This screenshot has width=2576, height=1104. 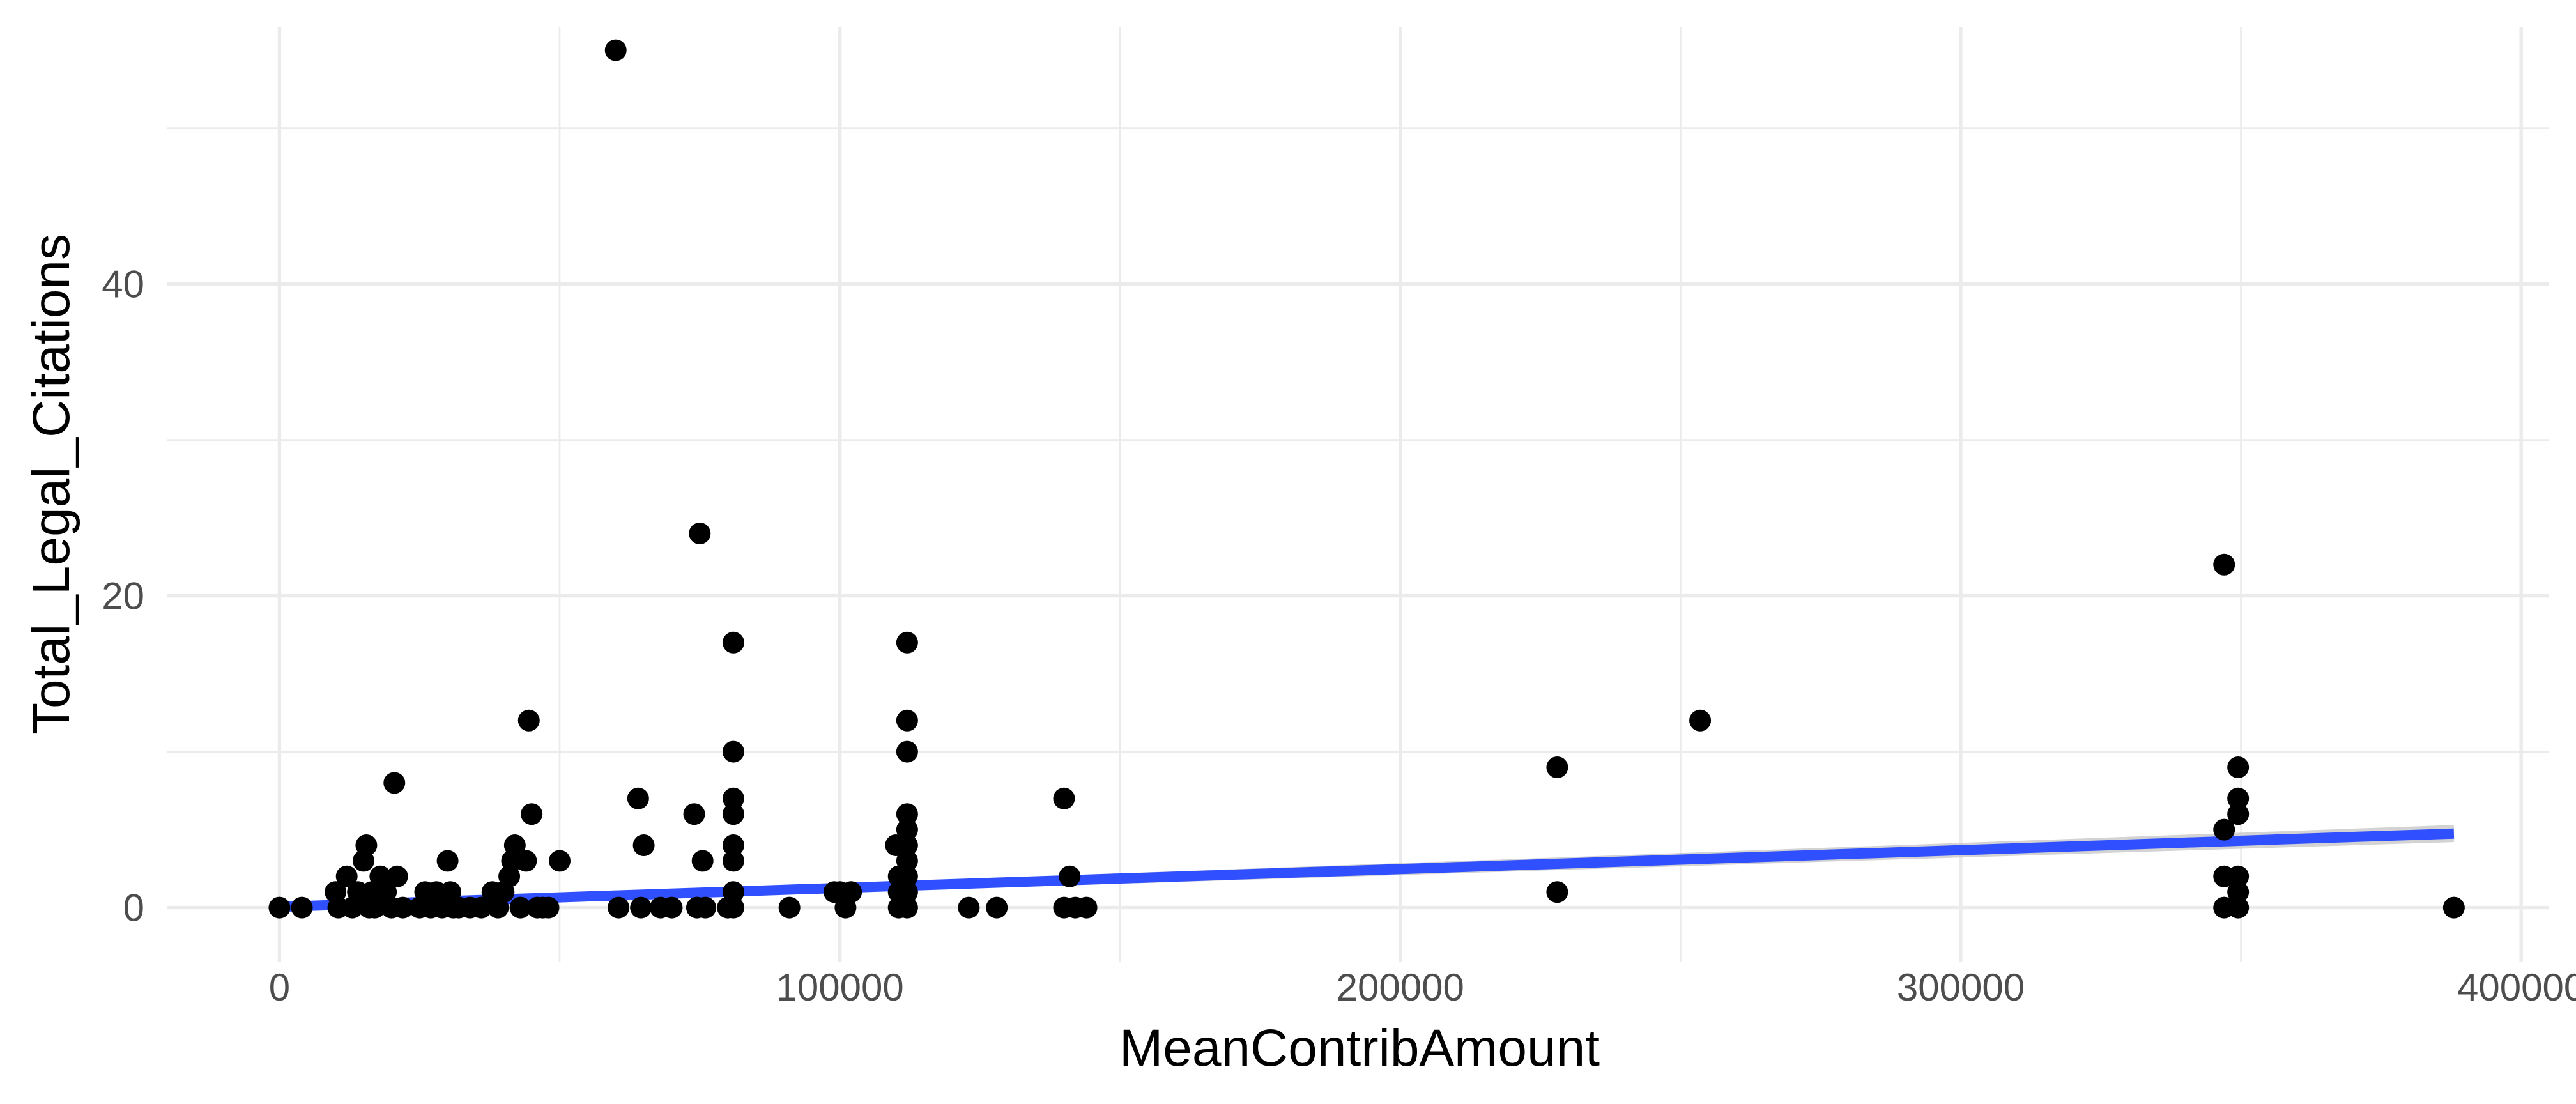 What do you see at coordinates (123, 284) in the screenshot?
I see `y-tick-label: 40` at bounding box center [123, 284].